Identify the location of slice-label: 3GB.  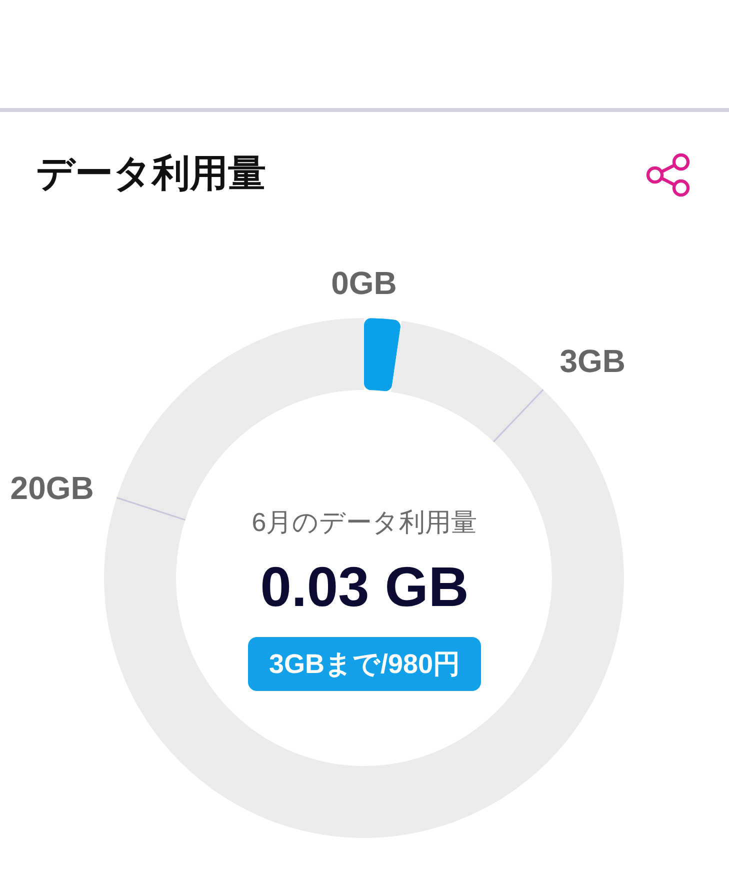
(593, 361).